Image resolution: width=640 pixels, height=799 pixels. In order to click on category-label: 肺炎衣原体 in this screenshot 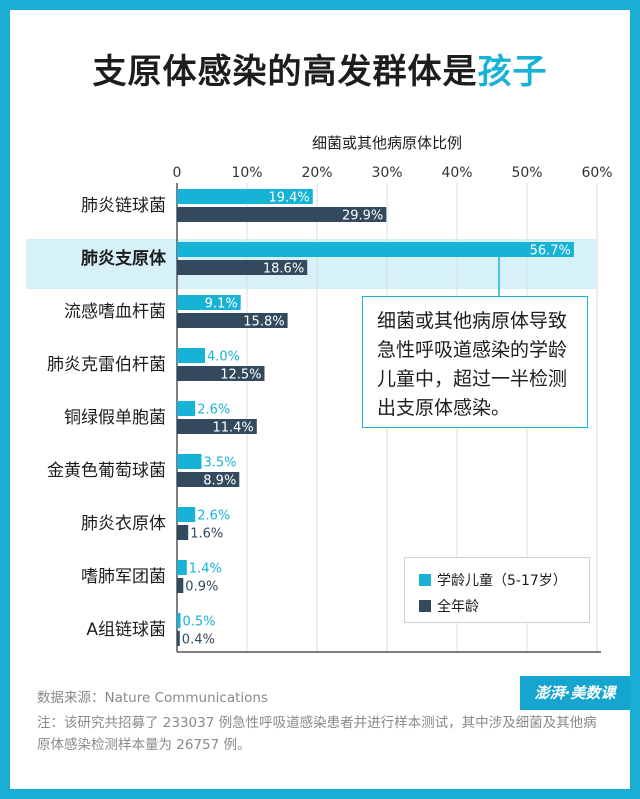, I will do `click(123, 524)`.